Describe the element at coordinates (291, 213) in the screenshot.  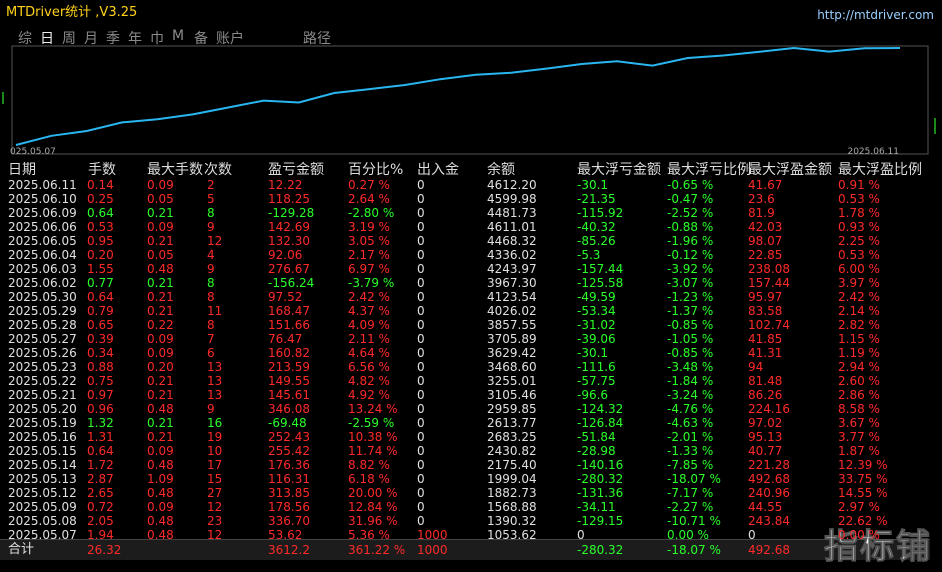
I see `table-cell: -129.28` at that location.